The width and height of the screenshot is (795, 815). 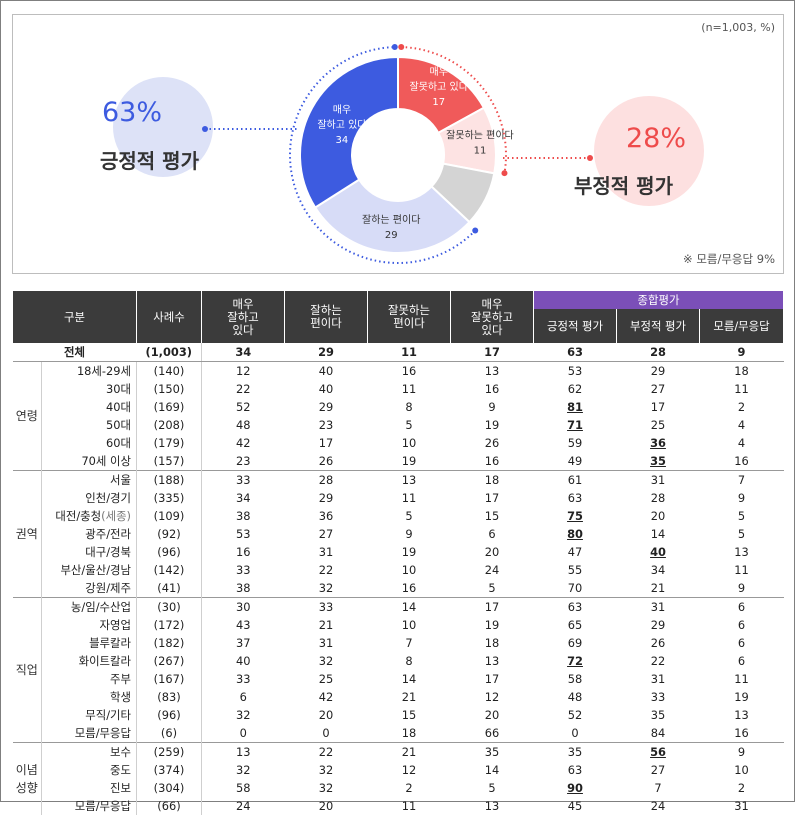 I want to click on cell-2: 20, so click(x=326, y=806).